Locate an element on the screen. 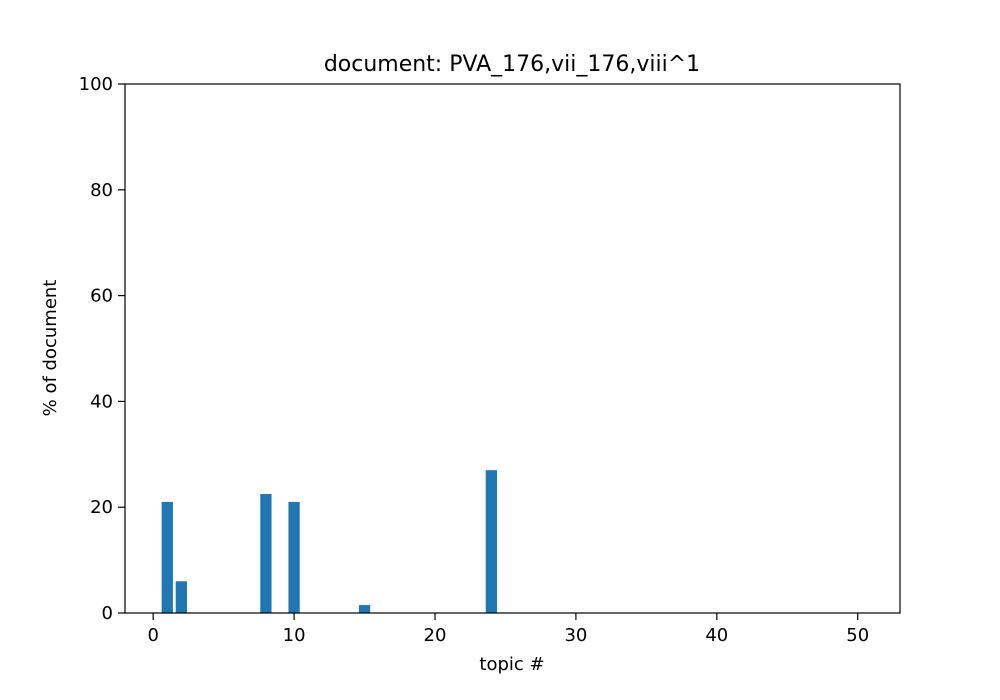 The height and width of the screenshot is (700, 1000). y-tick-label: 40 is located at coordinates (101, 401).